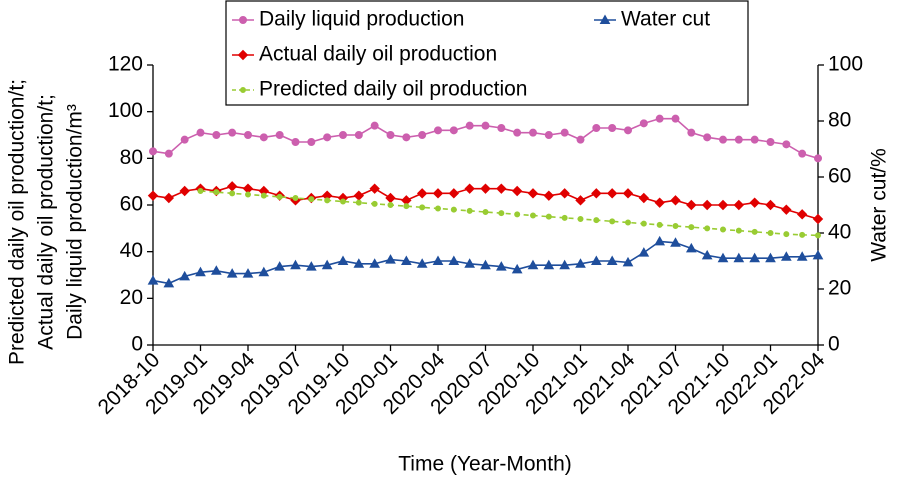 This screenshot has width=900, height=483. Describe the element at coordinates (125, 110) in the screenshot. I see `y-tick-label: 100` at that location.